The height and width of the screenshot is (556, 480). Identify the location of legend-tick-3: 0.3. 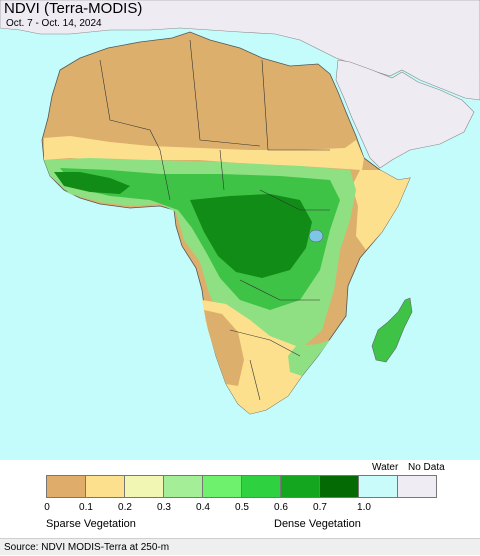
(164, 507).